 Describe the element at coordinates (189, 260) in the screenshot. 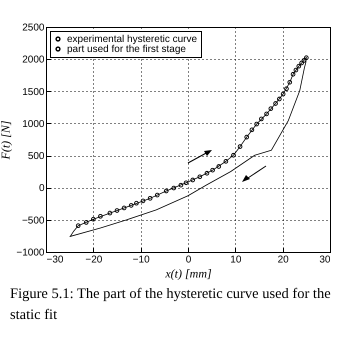

I see `x-tick-label: 0` at that location.